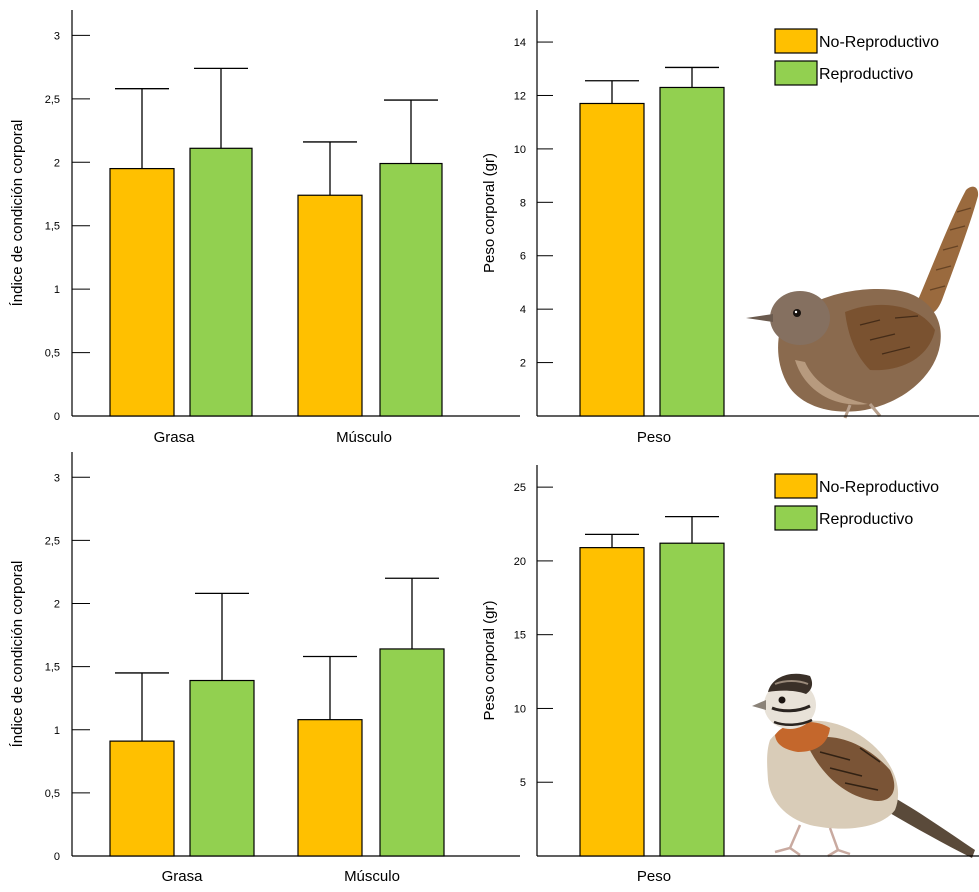 The image size is (979, 892). I want to click on y-tick-label: 15, so click(520, 636).